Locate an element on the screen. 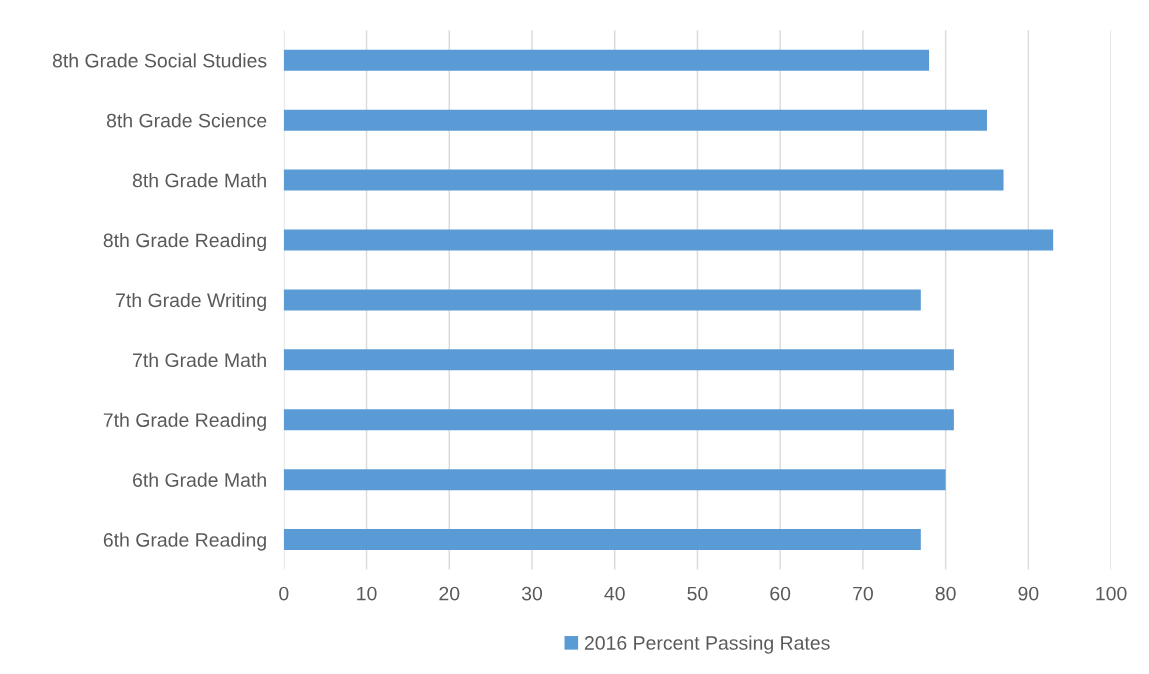  y-tick-label: 8th Grade Social Studies is located at coordinates (159, 60).